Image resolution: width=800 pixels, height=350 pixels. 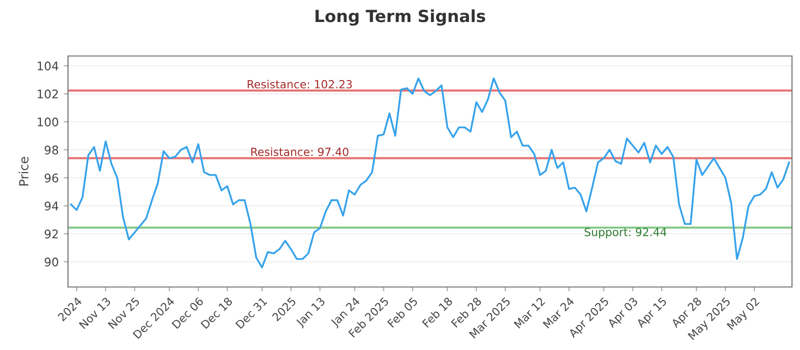 I want to click on chart-title: Long Term Signals, so click(x=401, y=17).